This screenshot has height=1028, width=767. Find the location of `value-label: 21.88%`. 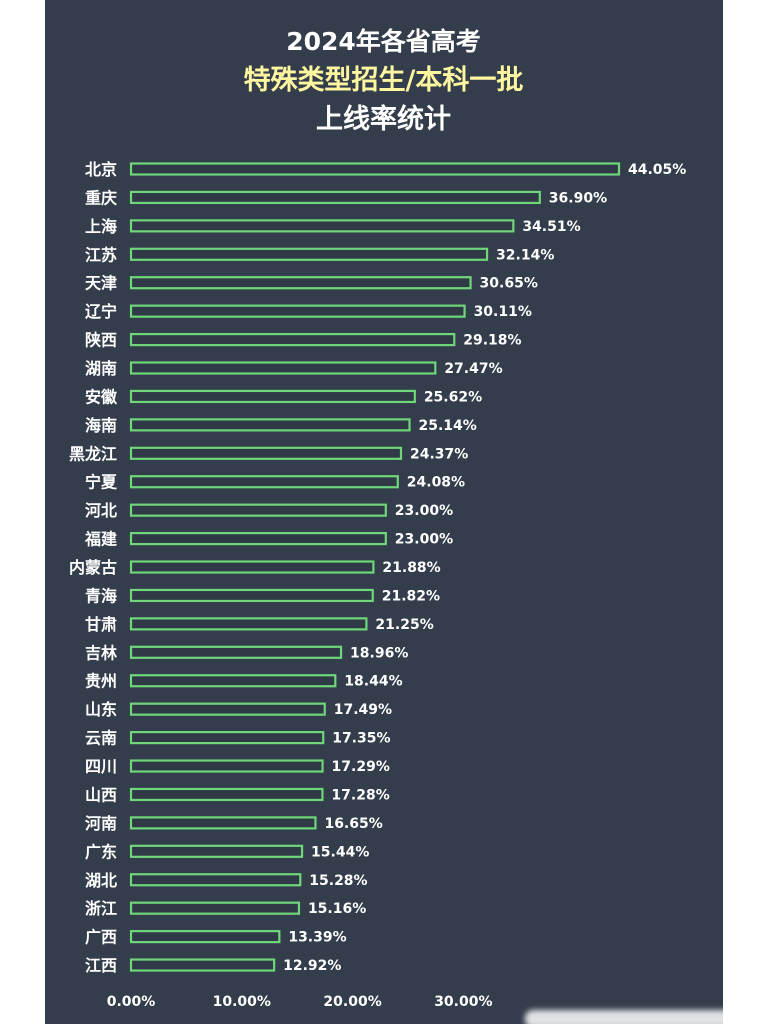

value-label: 21.88% is located at coordinates (411, 568).